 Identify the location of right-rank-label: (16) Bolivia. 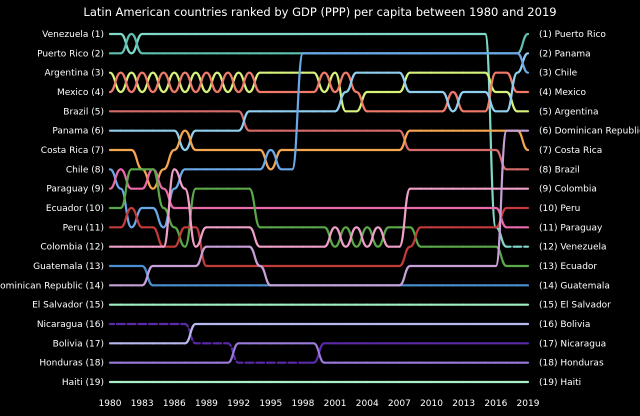
(564, 325).